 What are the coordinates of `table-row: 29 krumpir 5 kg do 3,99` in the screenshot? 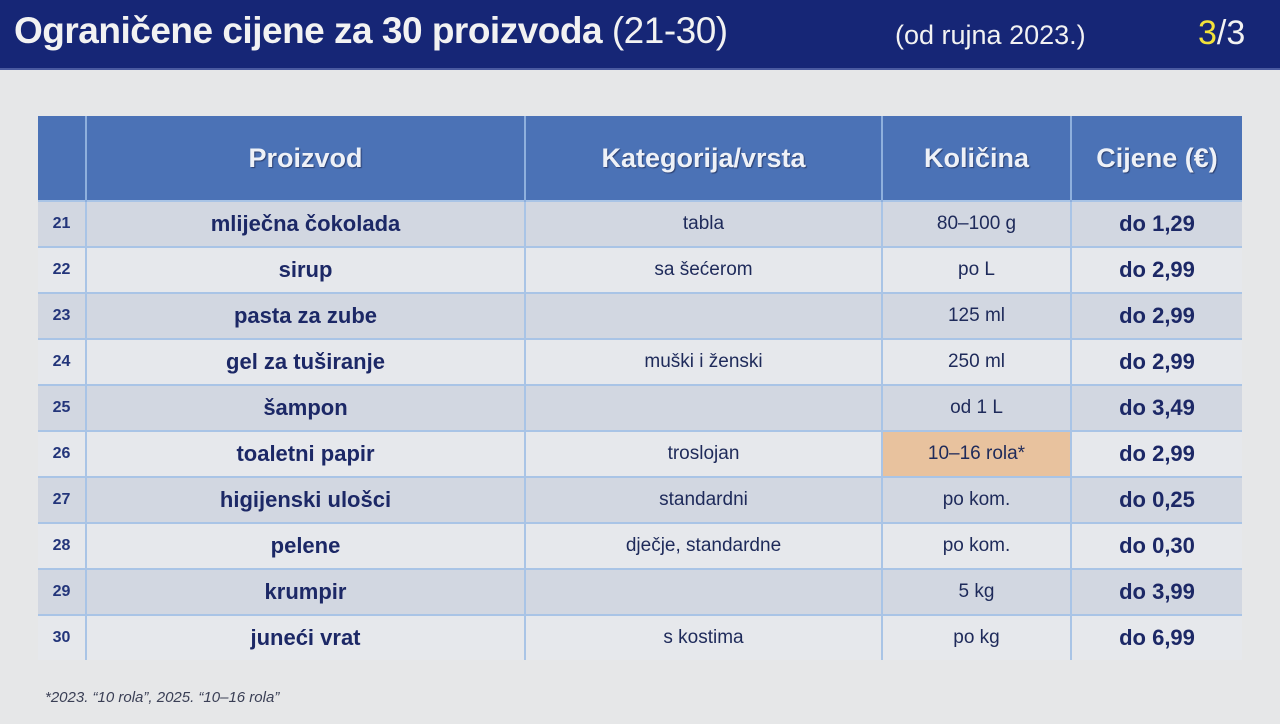 It's located at (640, 591).